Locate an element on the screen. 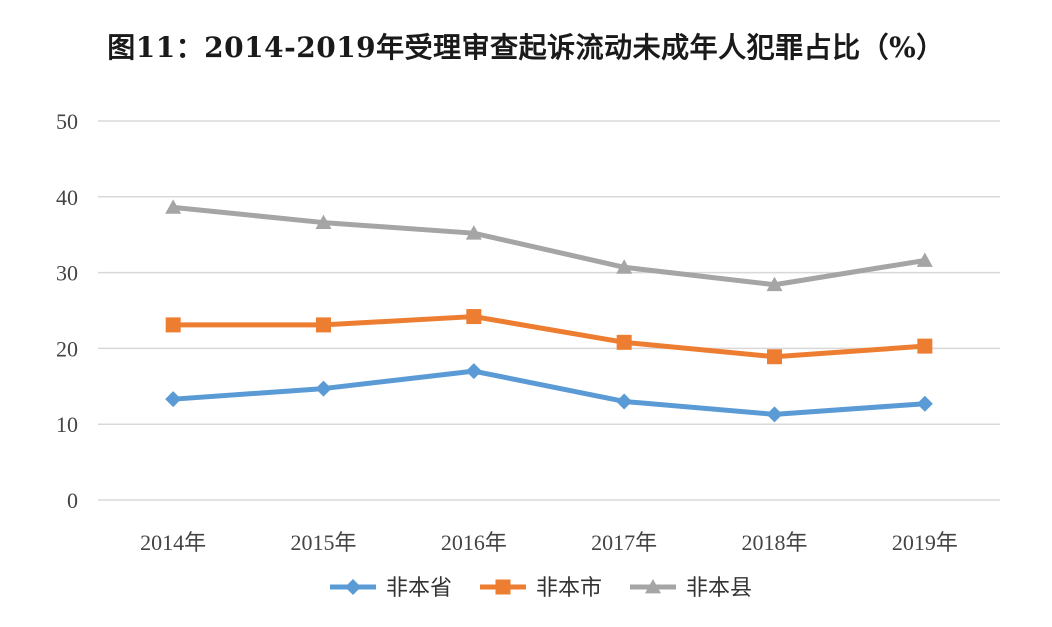 This screenshot has width=1052, height=627. y-tick-label: 20 is located at coordinates (67, 348).